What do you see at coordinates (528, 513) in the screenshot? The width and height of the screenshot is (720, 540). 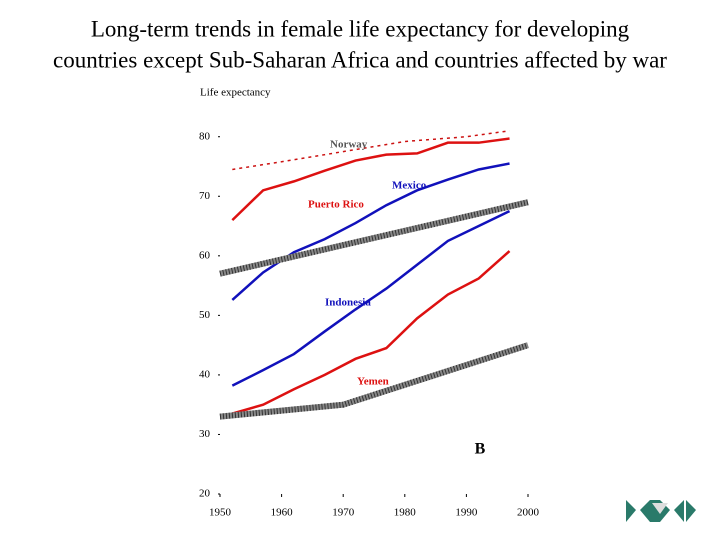 I see `x-tick-label: 2000` at bounding box center [528, 513].